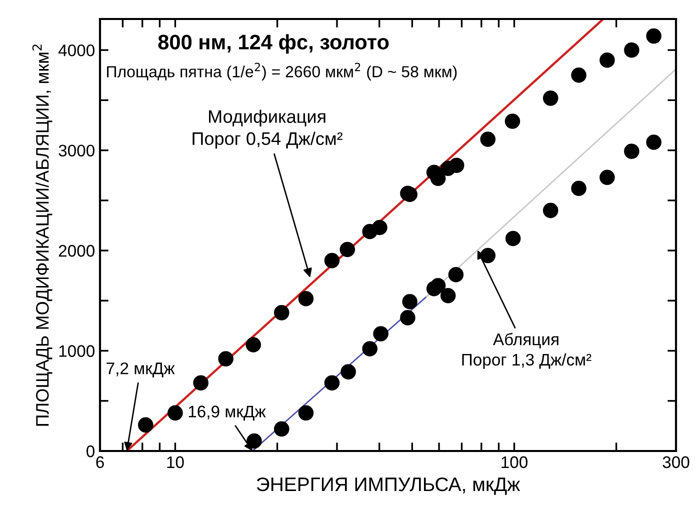  What do you see at coordinates (267, 129) in the screenshot?
I see `annotation: Модификация Порог 0,54 Дж/см²` at bounding box center [267, 129].